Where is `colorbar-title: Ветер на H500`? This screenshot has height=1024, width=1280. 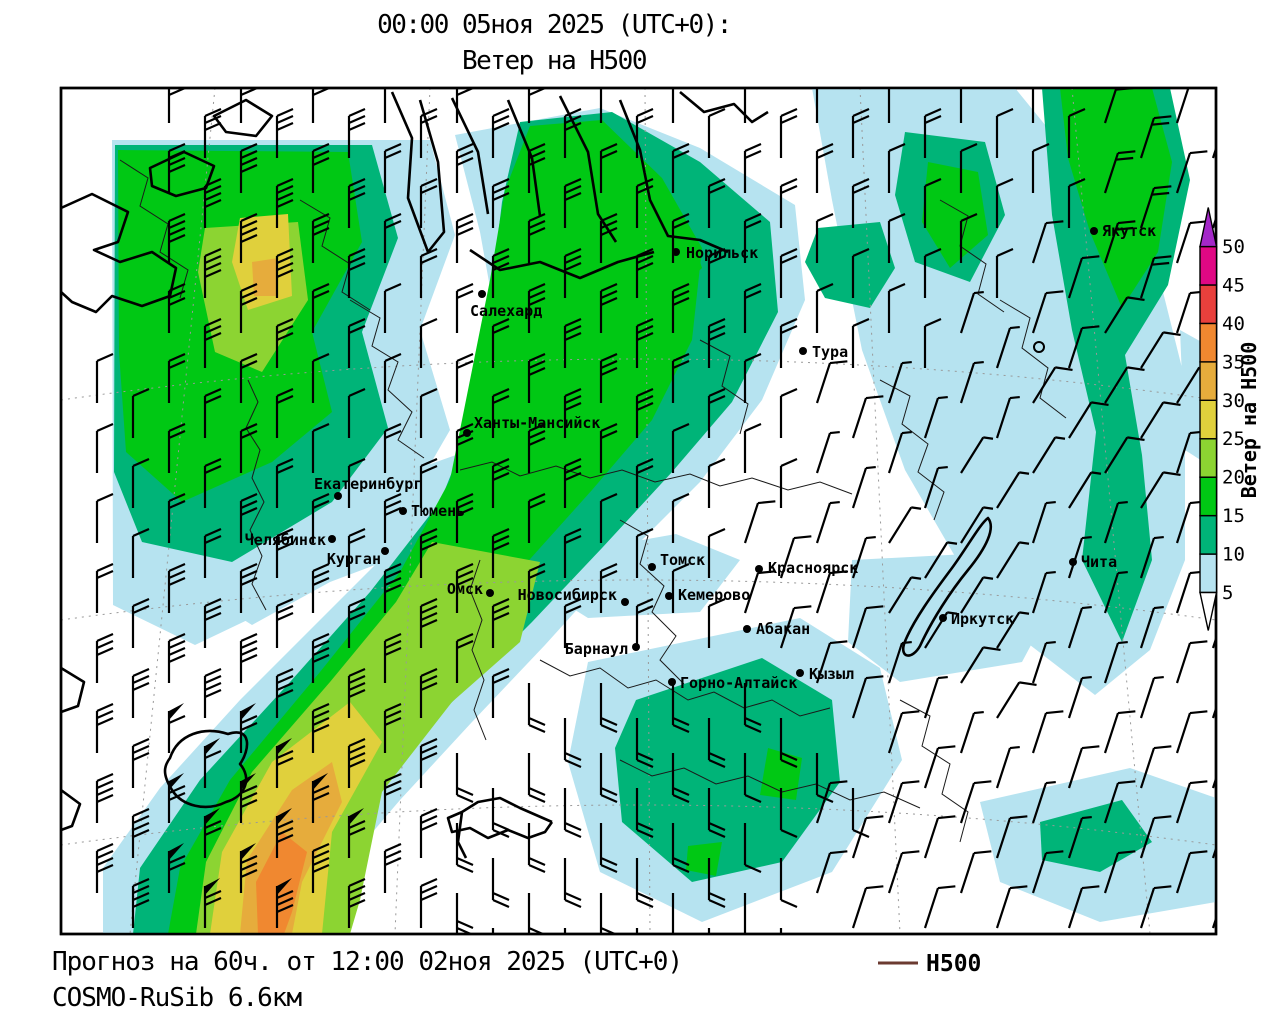
colorbar-title: Ветер на H500 is located at coordinates (1249, 420).